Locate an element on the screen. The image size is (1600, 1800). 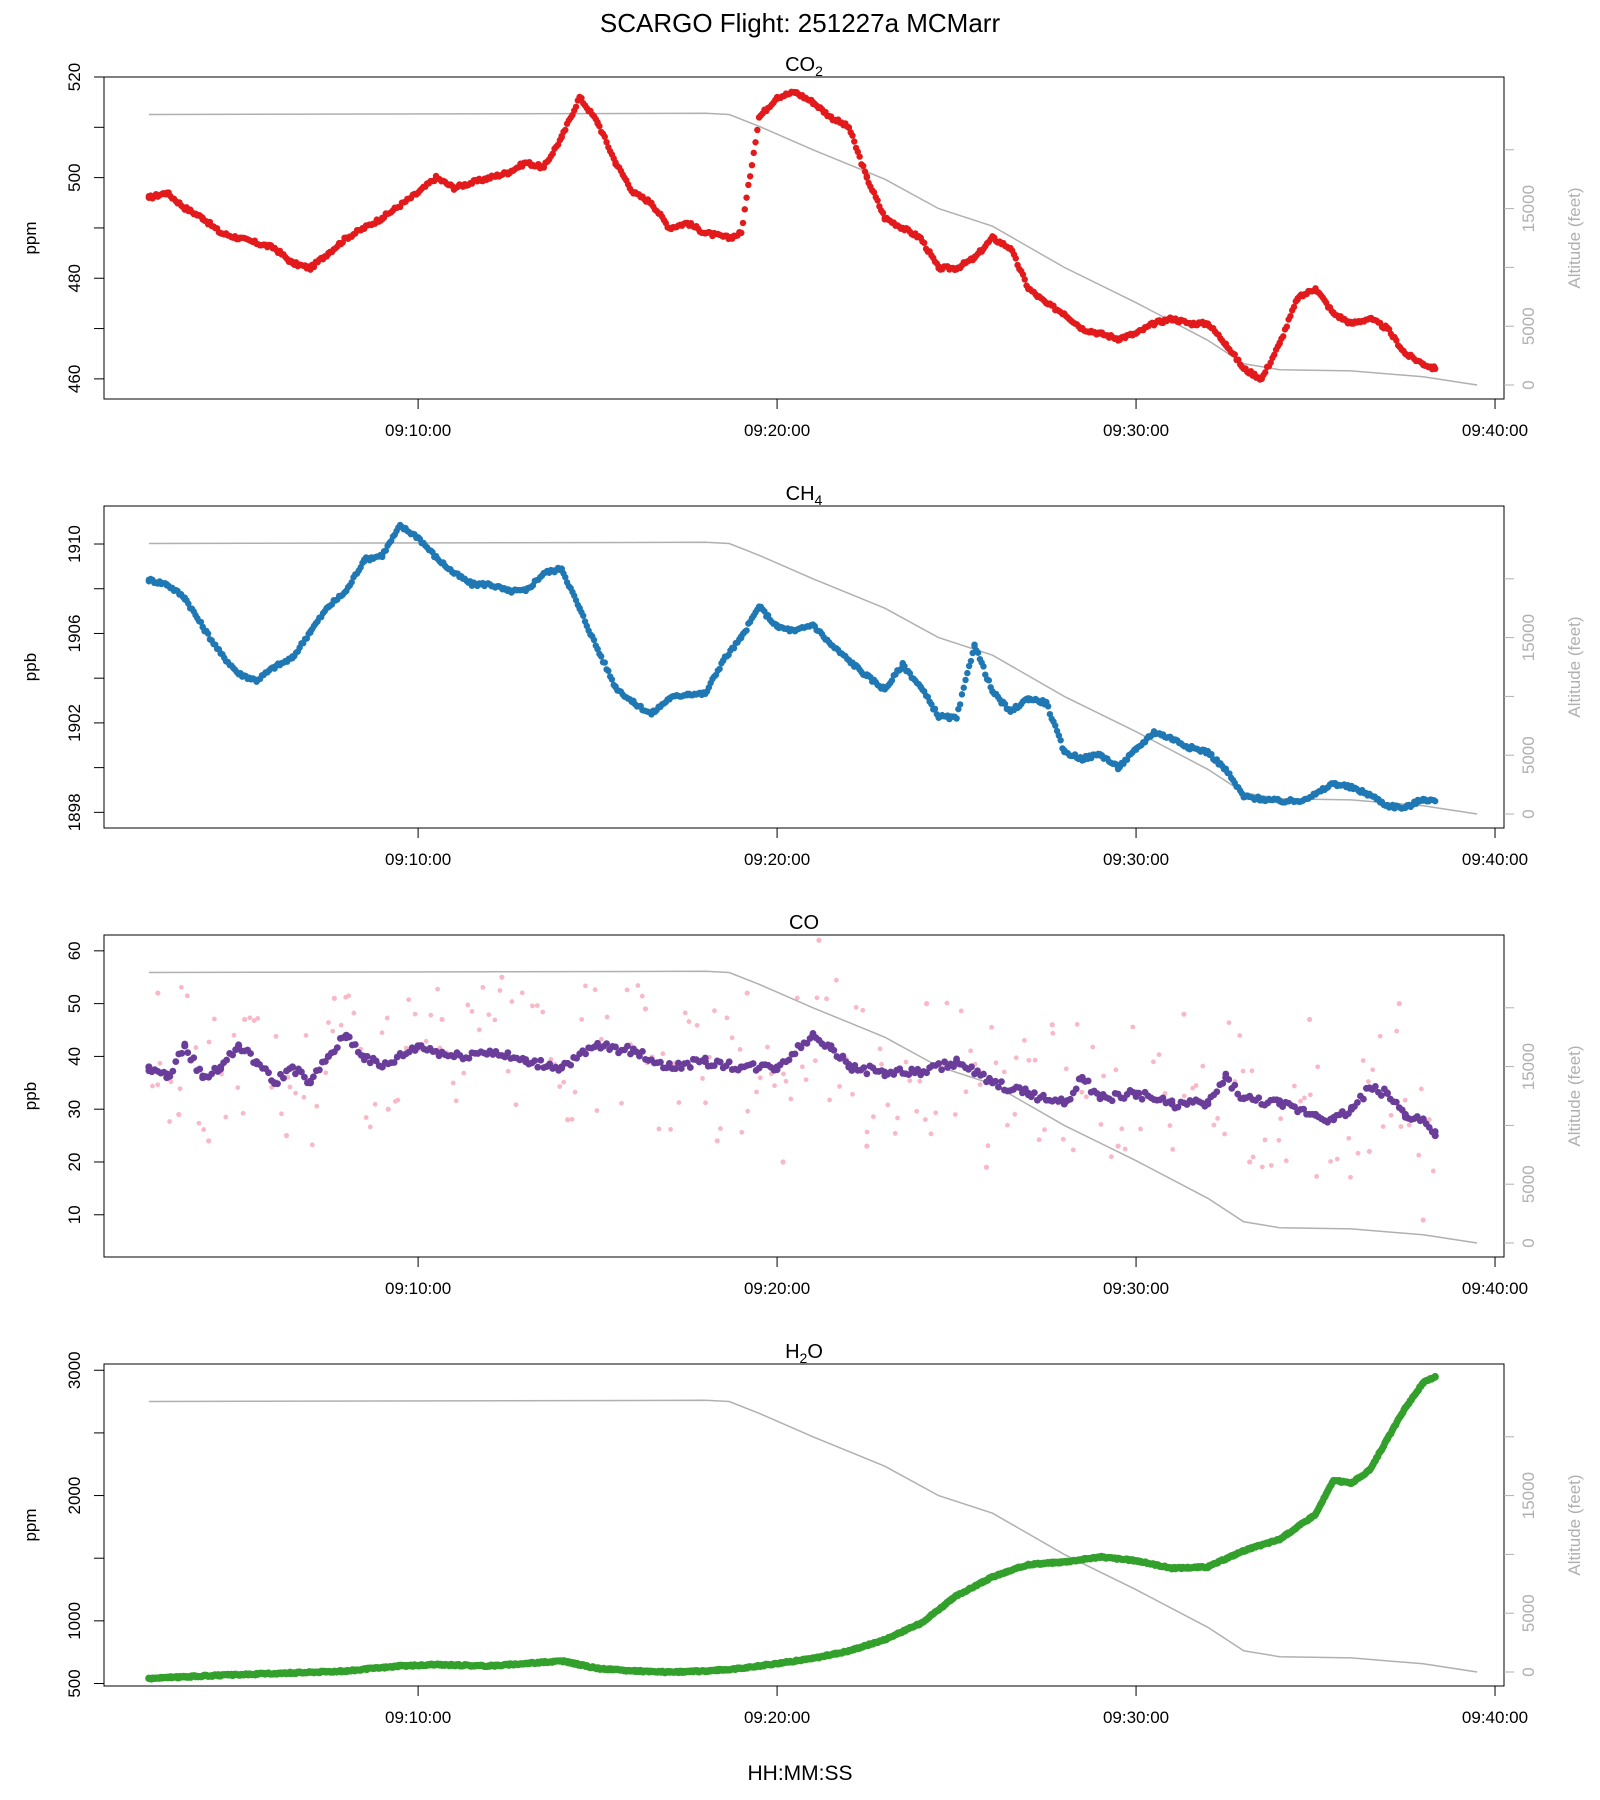
y-tick-label: 2000 is located at coordinates (74, 1496).